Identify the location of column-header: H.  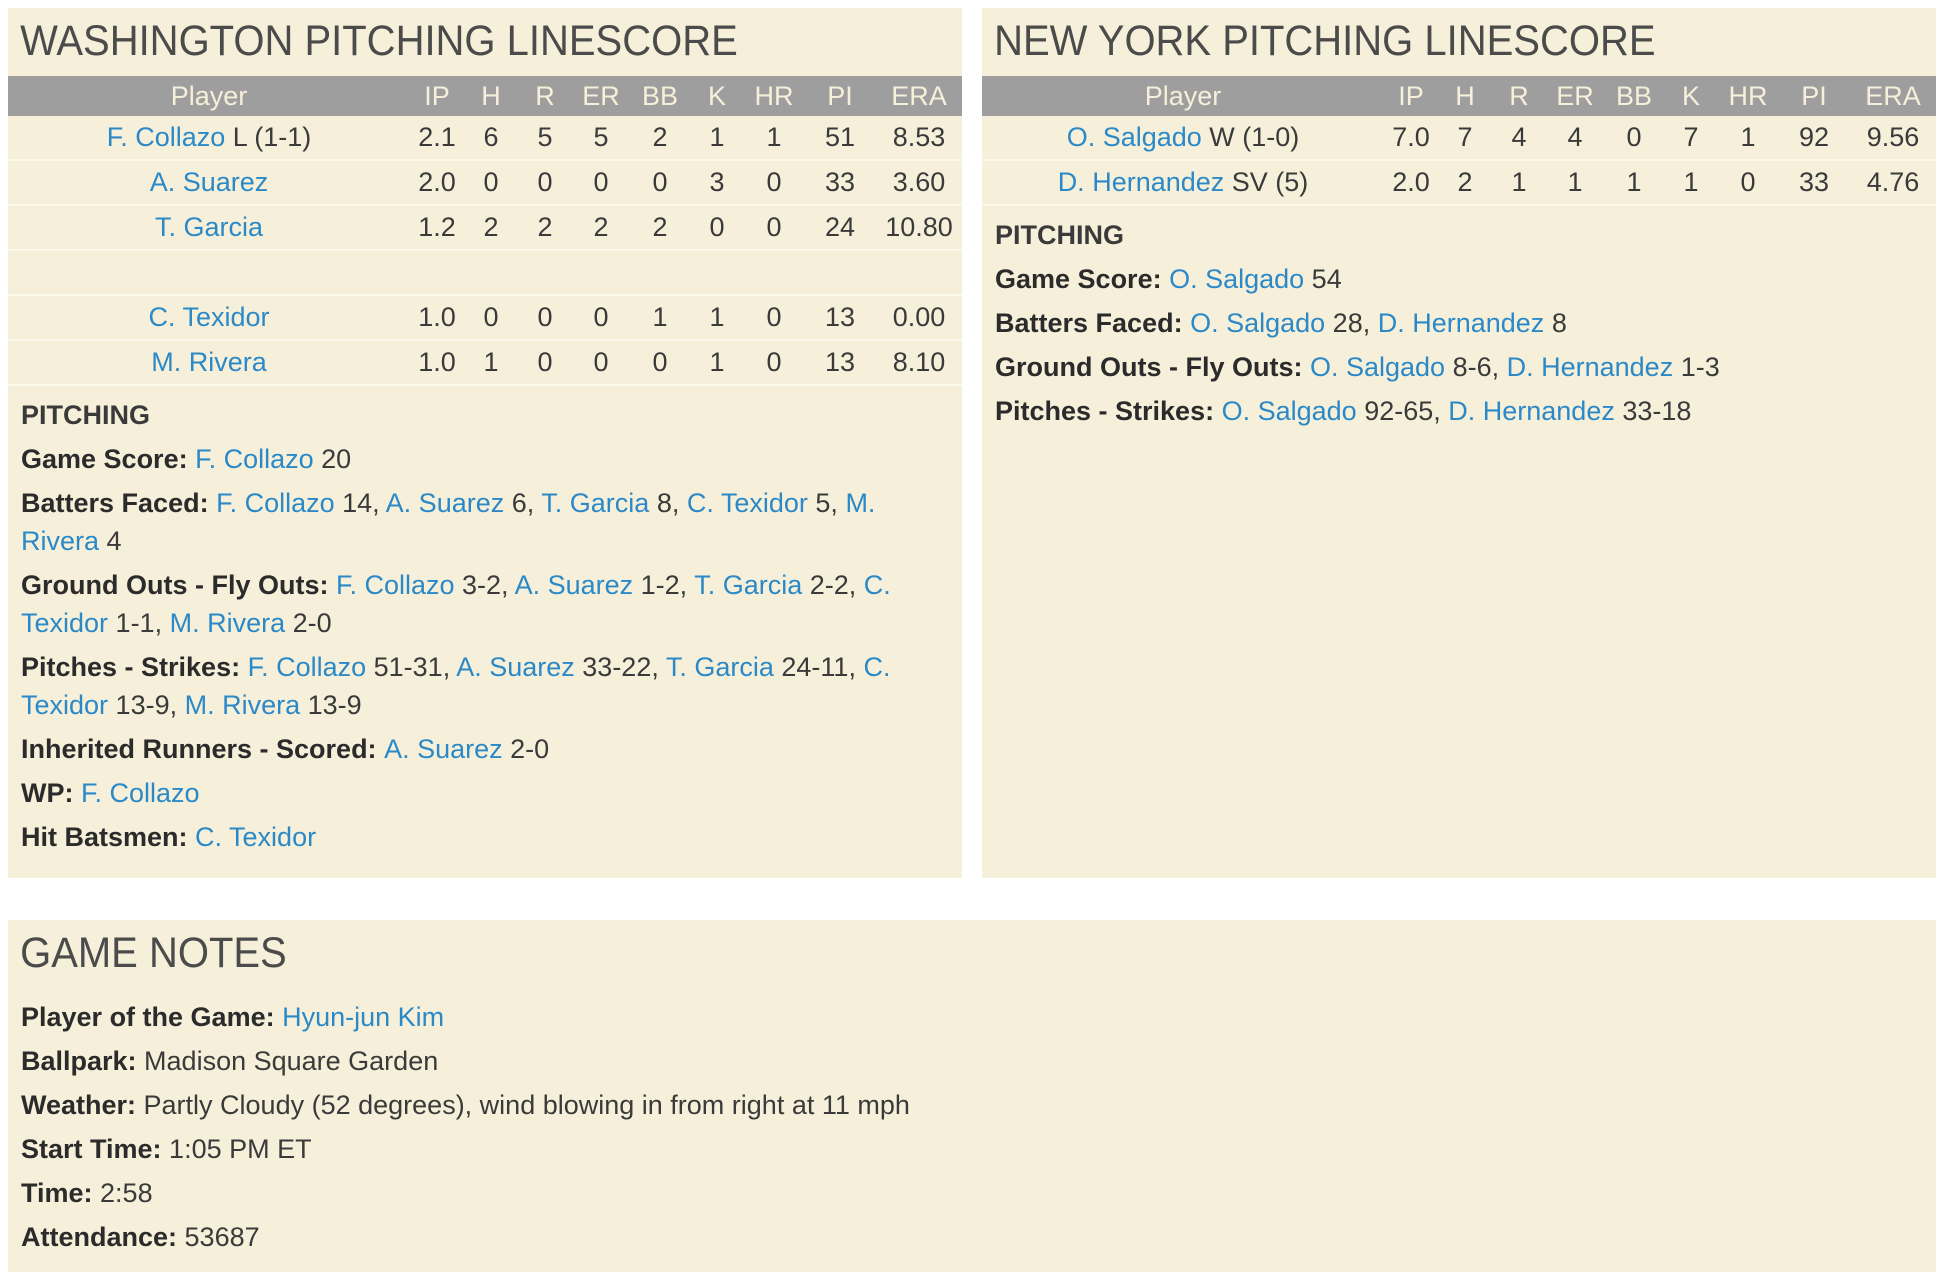
(1465, 96).